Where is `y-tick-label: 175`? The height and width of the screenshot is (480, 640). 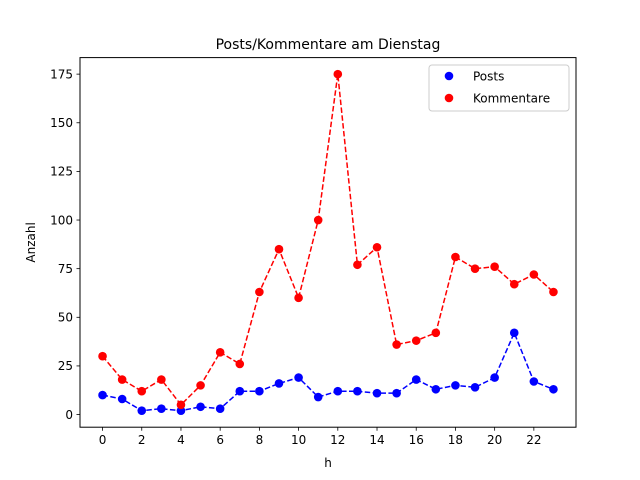
y-tick-label: 175 is located at coordinates (61, 74).